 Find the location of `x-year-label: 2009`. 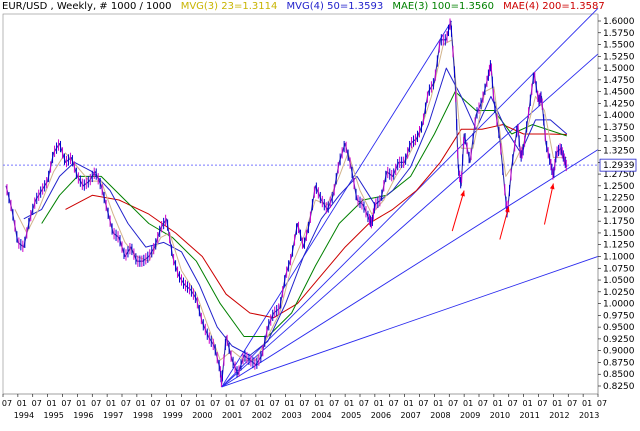

x-year-label: 2009 is located at coordinates (470, 415).